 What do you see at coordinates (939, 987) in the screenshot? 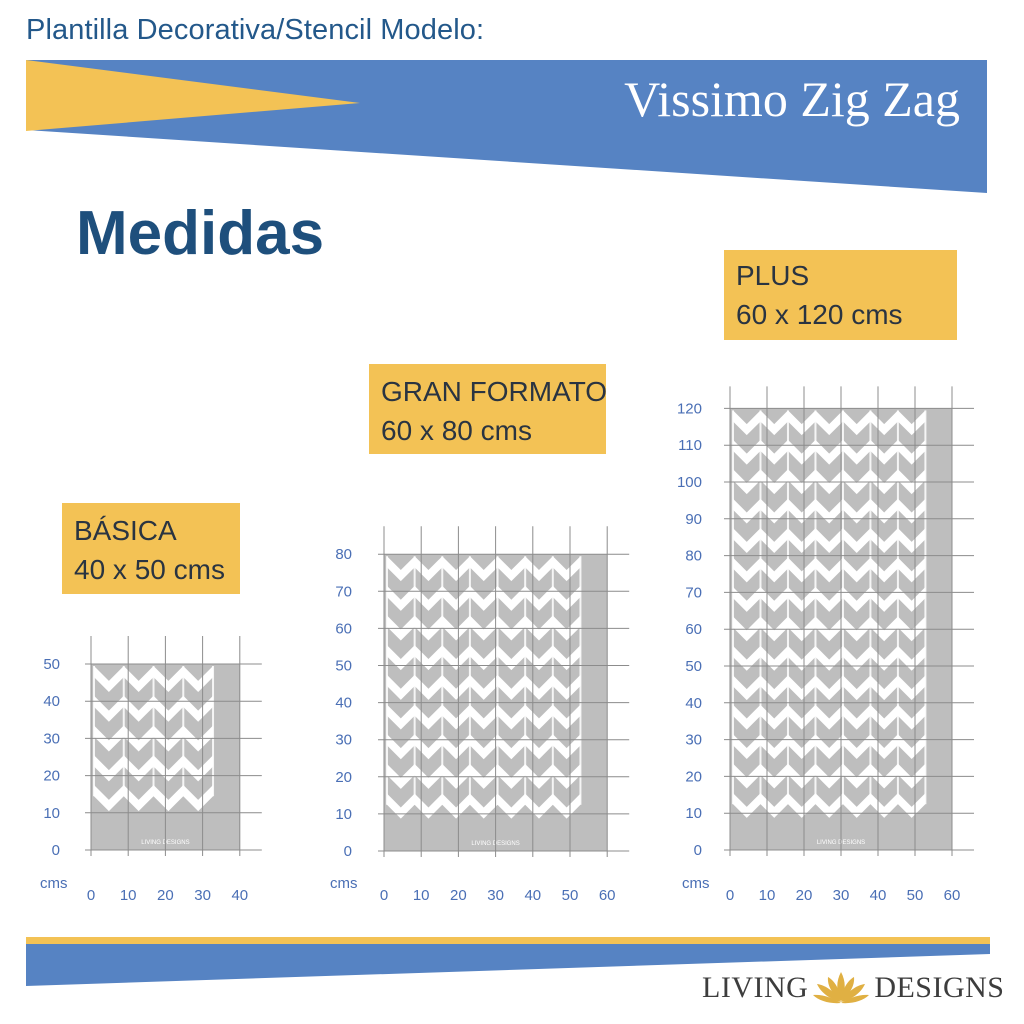
I see `logo-text-right: DESIGNS` at bounding box center [939, 987].